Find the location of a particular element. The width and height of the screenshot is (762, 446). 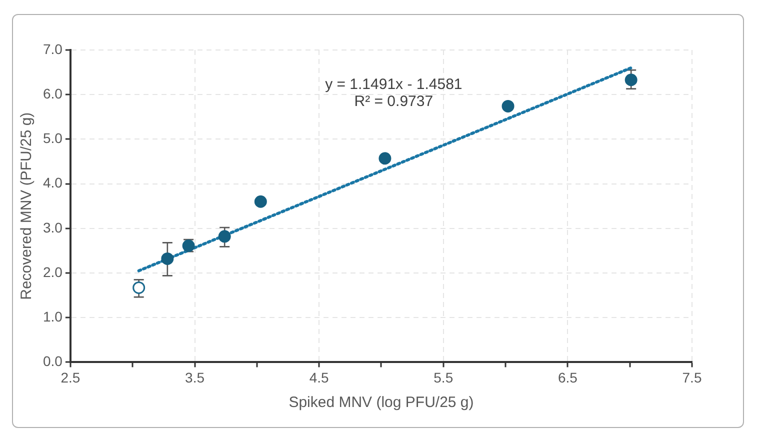

y-tick-label: 5.0 is located at coordinates (52, 138).